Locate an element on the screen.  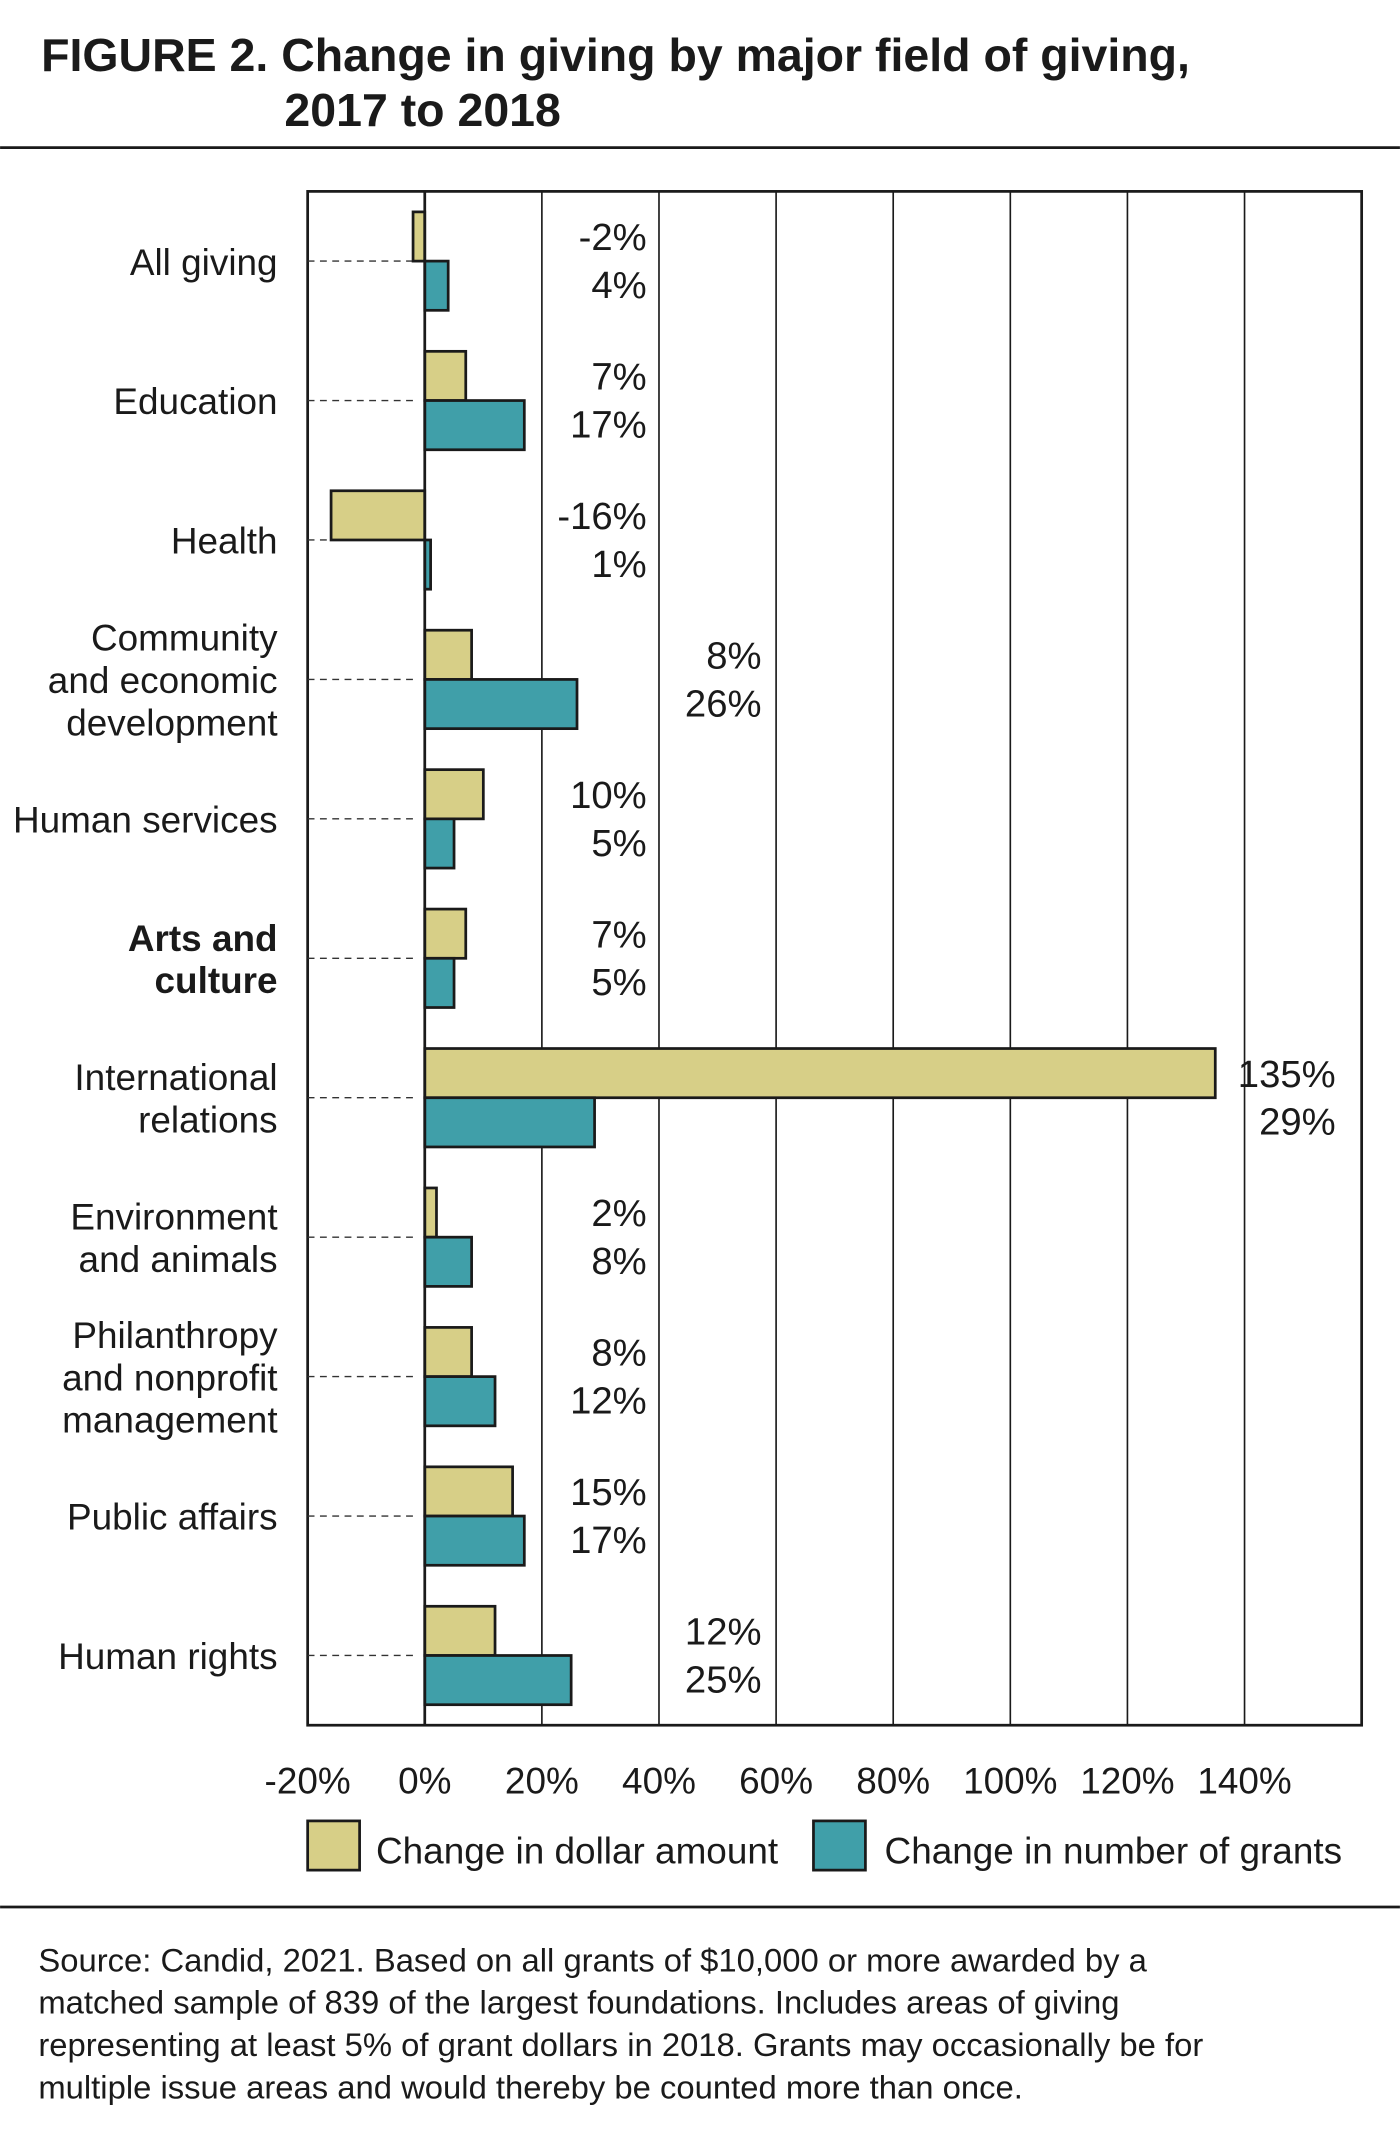
x-tick-label: -20% is located at coordinates (308, 1781).